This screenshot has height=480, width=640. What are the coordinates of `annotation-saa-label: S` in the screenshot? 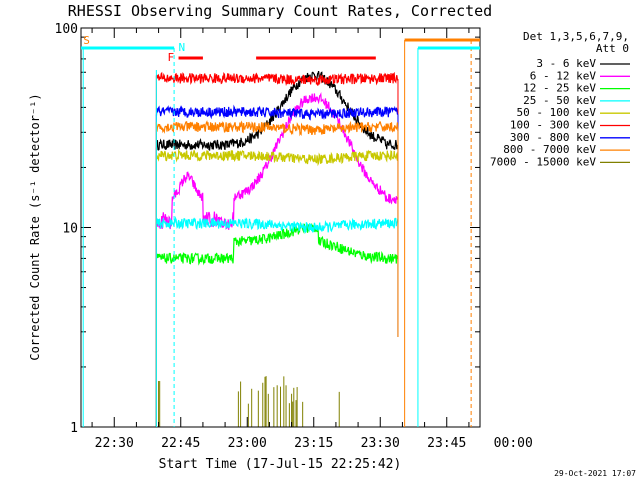 It's located at (86, 40).